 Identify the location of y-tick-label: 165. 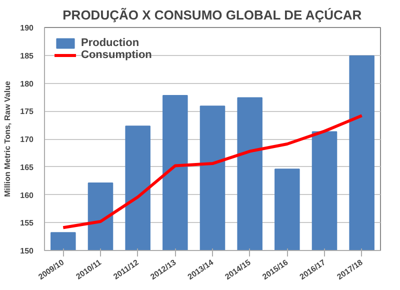
(27, 167).